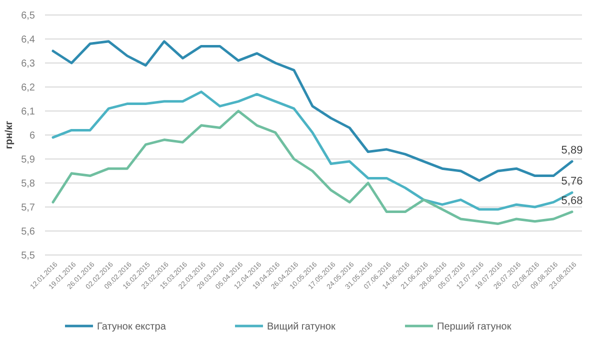 This screenshot has width=600, height=344. Describe the element at coordinates (32, 136) in the screenshot. I see `y-tick-label: 6` at that location.